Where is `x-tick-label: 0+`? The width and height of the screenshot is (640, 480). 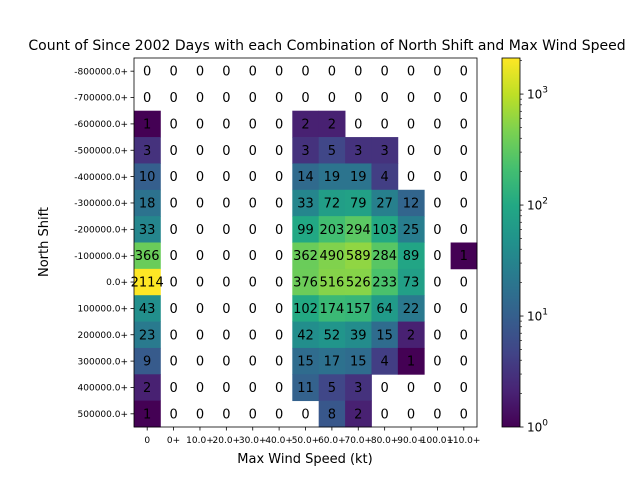
x-tick-label: 0+ is located at coordinates (173, 441).